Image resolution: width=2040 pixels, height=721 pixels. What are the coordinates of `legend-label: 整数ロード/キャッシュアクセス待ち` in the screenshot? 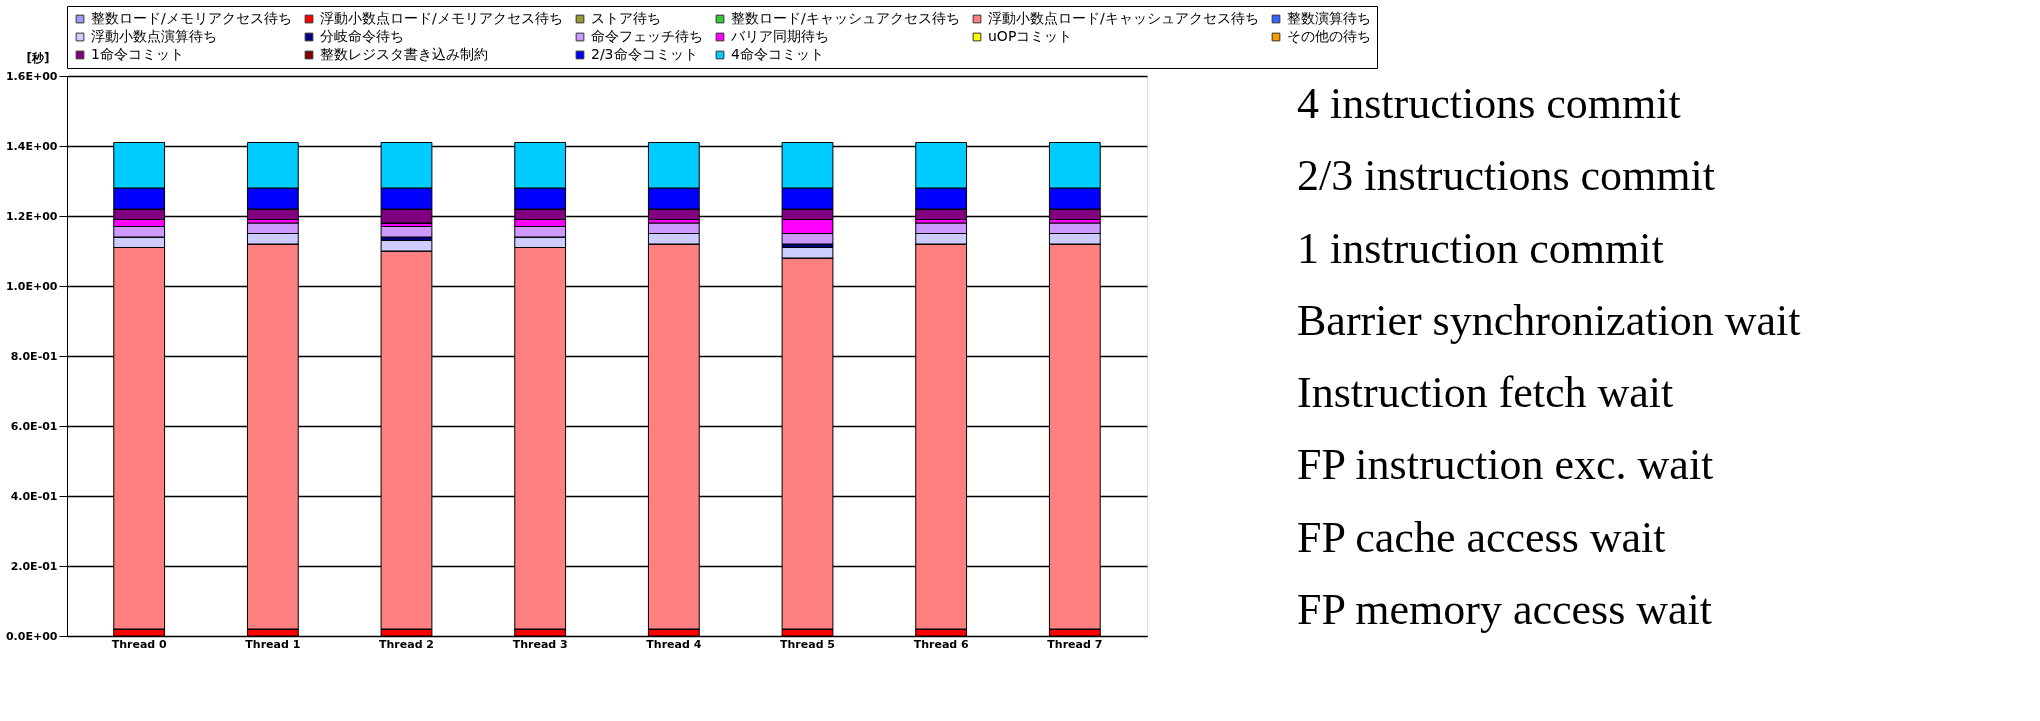 It's located at (845, 18).